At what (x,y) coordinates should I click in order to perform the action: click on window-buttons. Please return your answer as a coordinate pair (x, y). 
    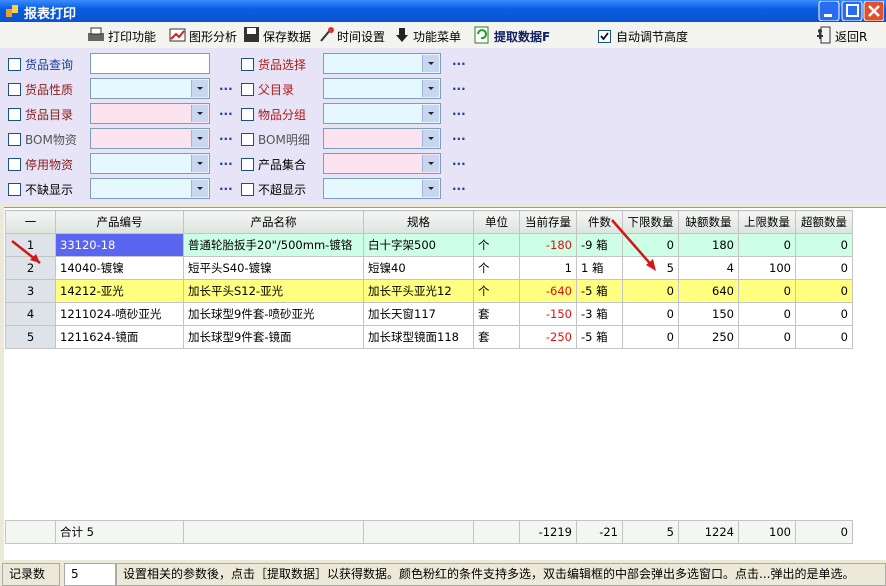
    Looking at the image, I should click on (851, 11).